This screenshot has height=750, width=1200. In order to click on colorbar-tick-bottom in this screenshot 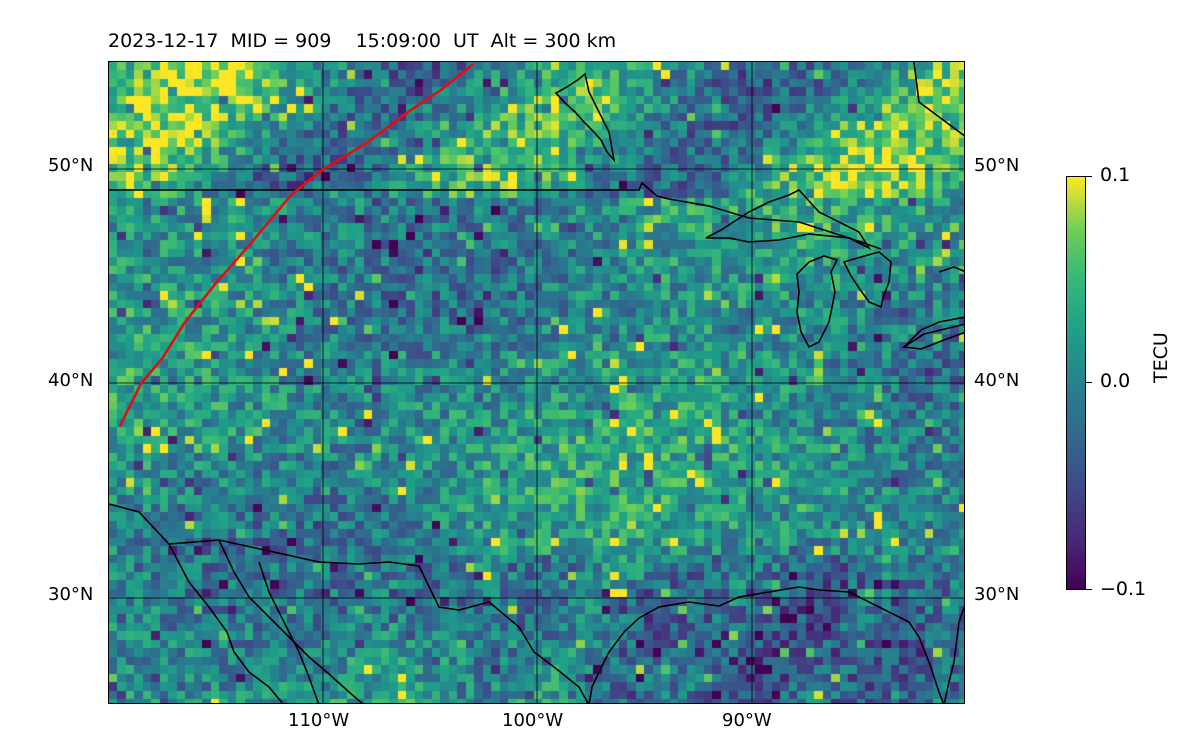, I will do `click(1089, 589)`.